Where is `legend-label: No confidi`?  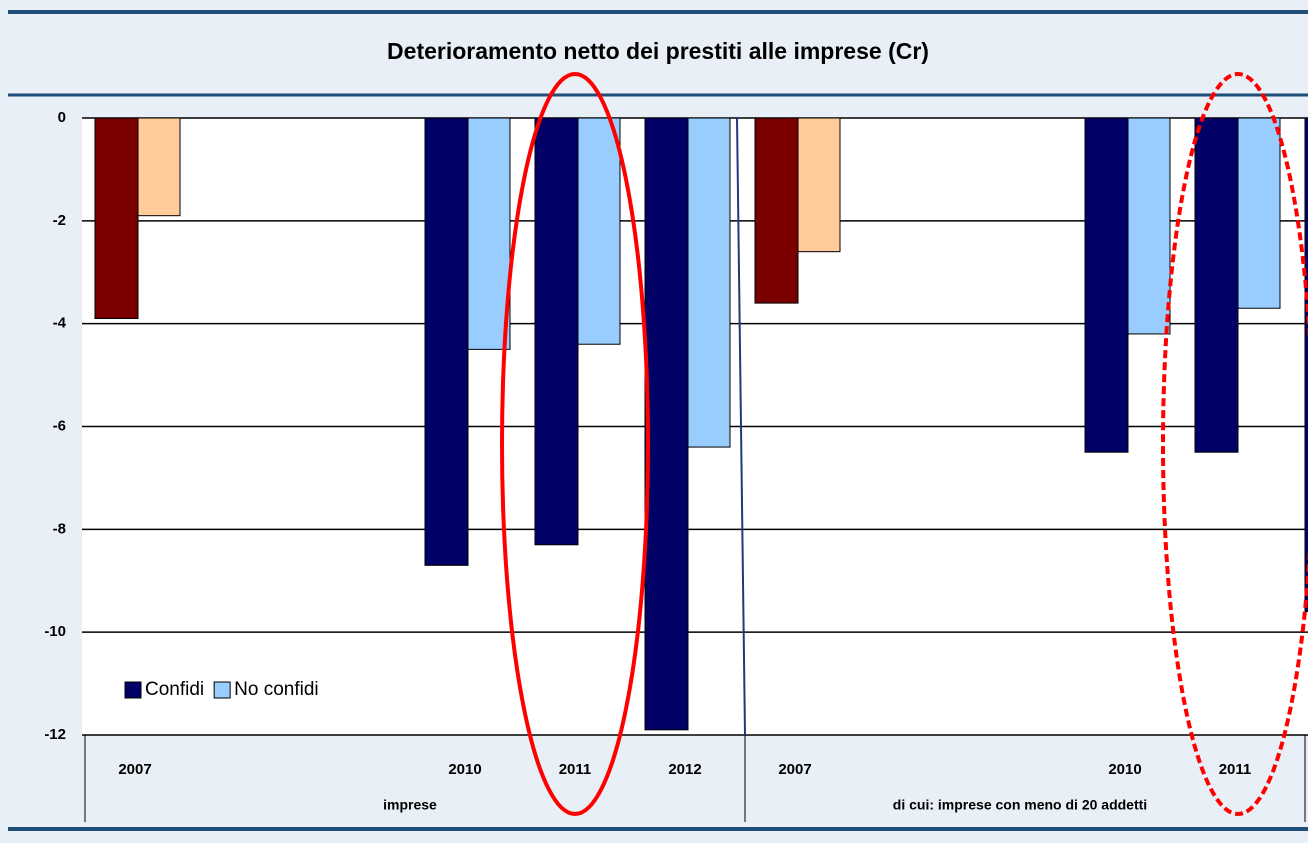
legend-label: No confidi is located at coordinates (276, 689).